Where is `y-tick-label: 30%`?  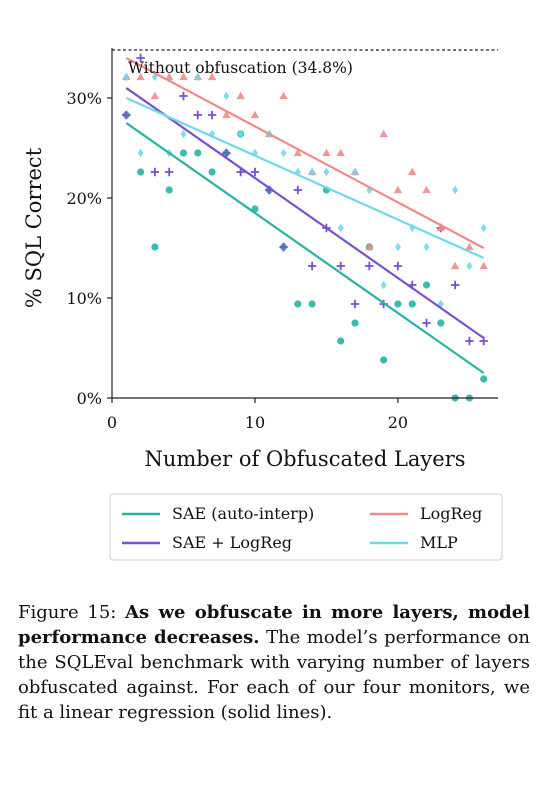 y-tick-label: 30% is located at coordinates (84, 98).